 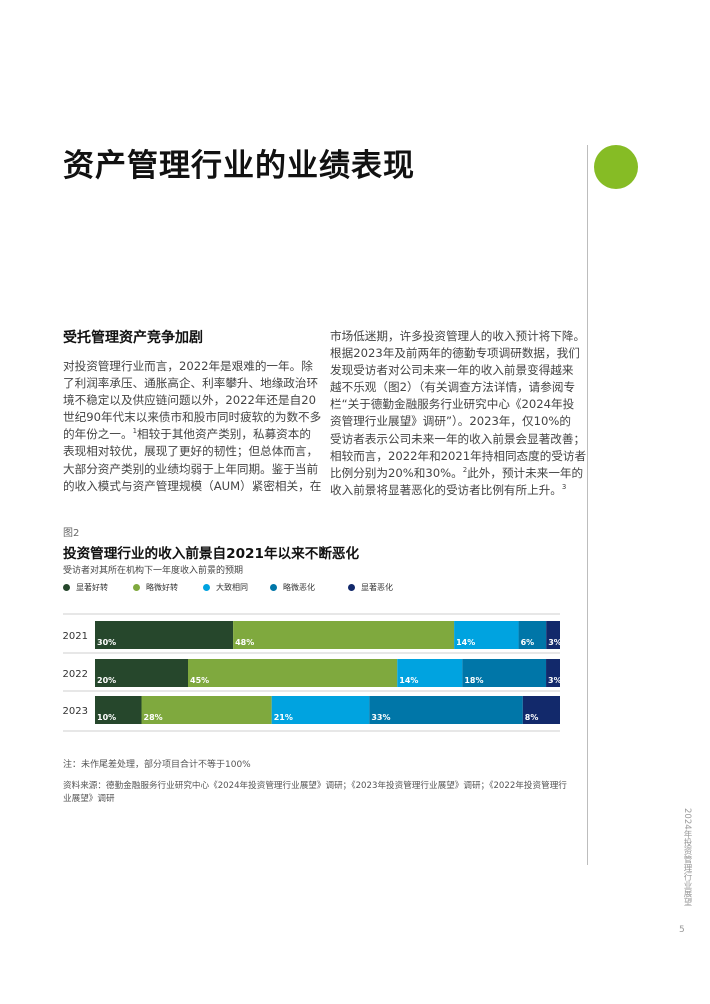 What do you see at coordinates (187, 434) in the screenshot?
I see `body-text-line: 的年份之一。1相较于其他资产类别，私募资本的` at bounding box center [187, 434].